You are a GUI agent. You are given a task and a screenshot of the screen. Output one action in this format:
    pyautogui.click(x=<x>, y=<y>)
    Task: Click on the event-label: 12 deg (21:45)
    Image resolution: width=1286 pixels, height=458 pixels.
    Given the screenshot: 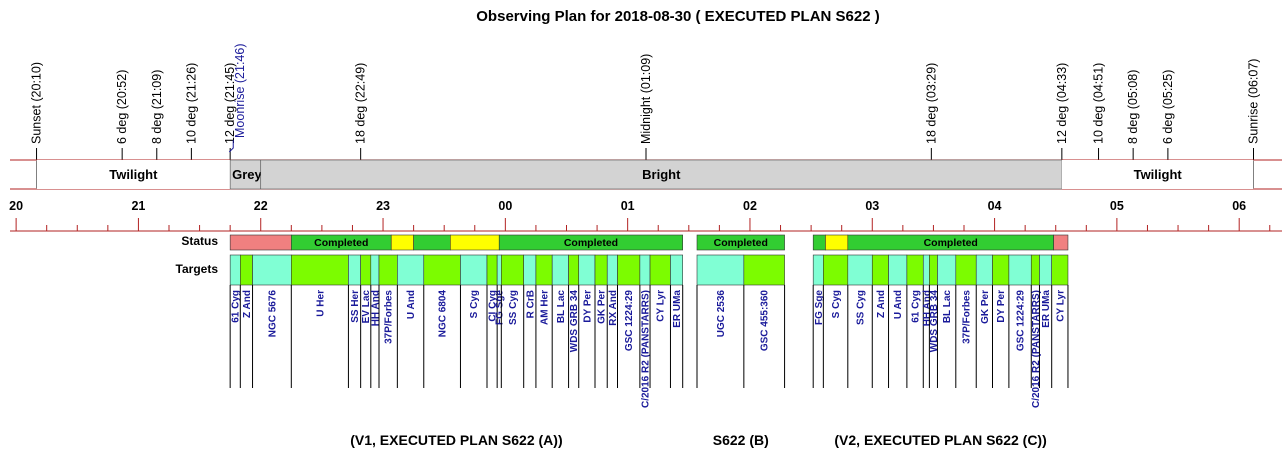 What is the action you would take?
    pyautogui.click(x=230, y=103)
    